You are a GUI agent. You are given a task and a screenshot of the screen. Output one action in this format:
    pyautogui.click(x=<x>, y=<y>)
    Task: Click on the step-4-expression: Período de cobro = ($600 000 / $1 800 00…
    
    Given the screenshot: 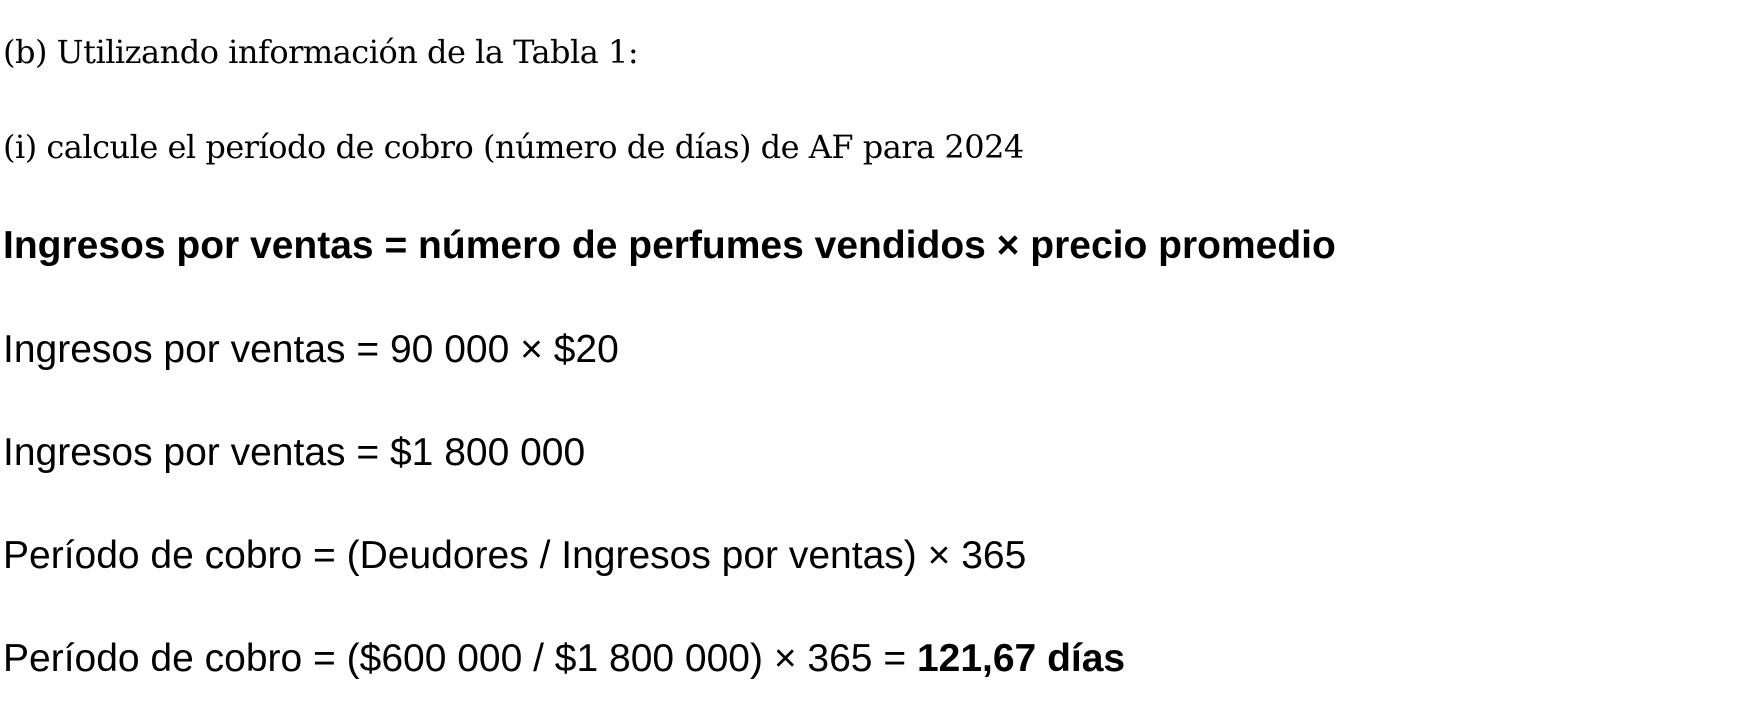 What is the action you would take?
    pyautogui.click(x=460, y=658)
    